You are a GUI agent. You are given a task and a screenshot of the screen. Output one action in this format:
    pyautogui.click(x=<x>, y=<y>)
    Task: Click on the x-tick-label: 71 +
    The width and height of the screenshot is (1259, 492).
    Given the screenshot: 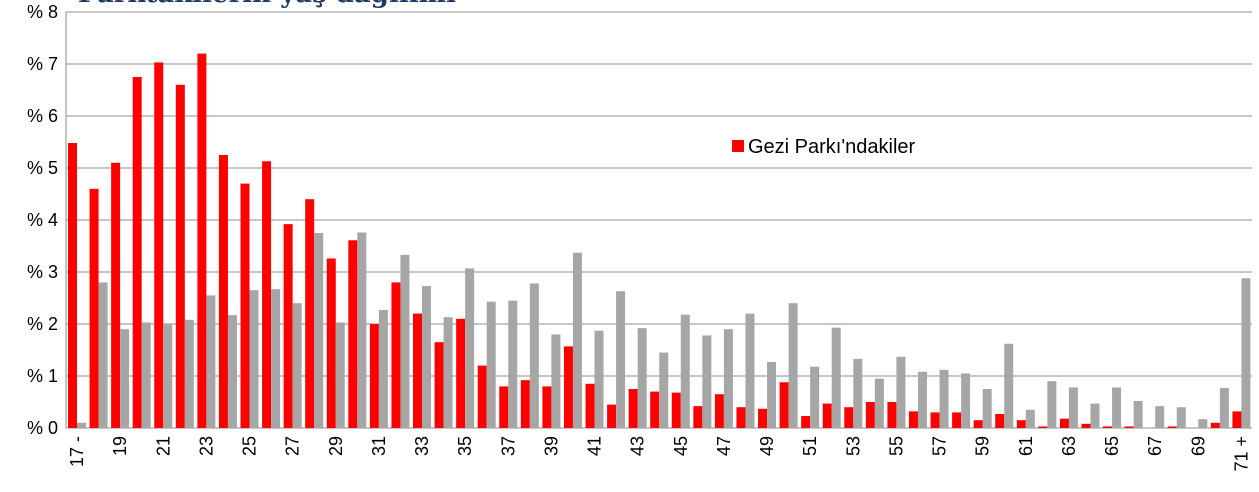 What is the action you would take?
    pyautogui.click(x=1241, y=454)
    